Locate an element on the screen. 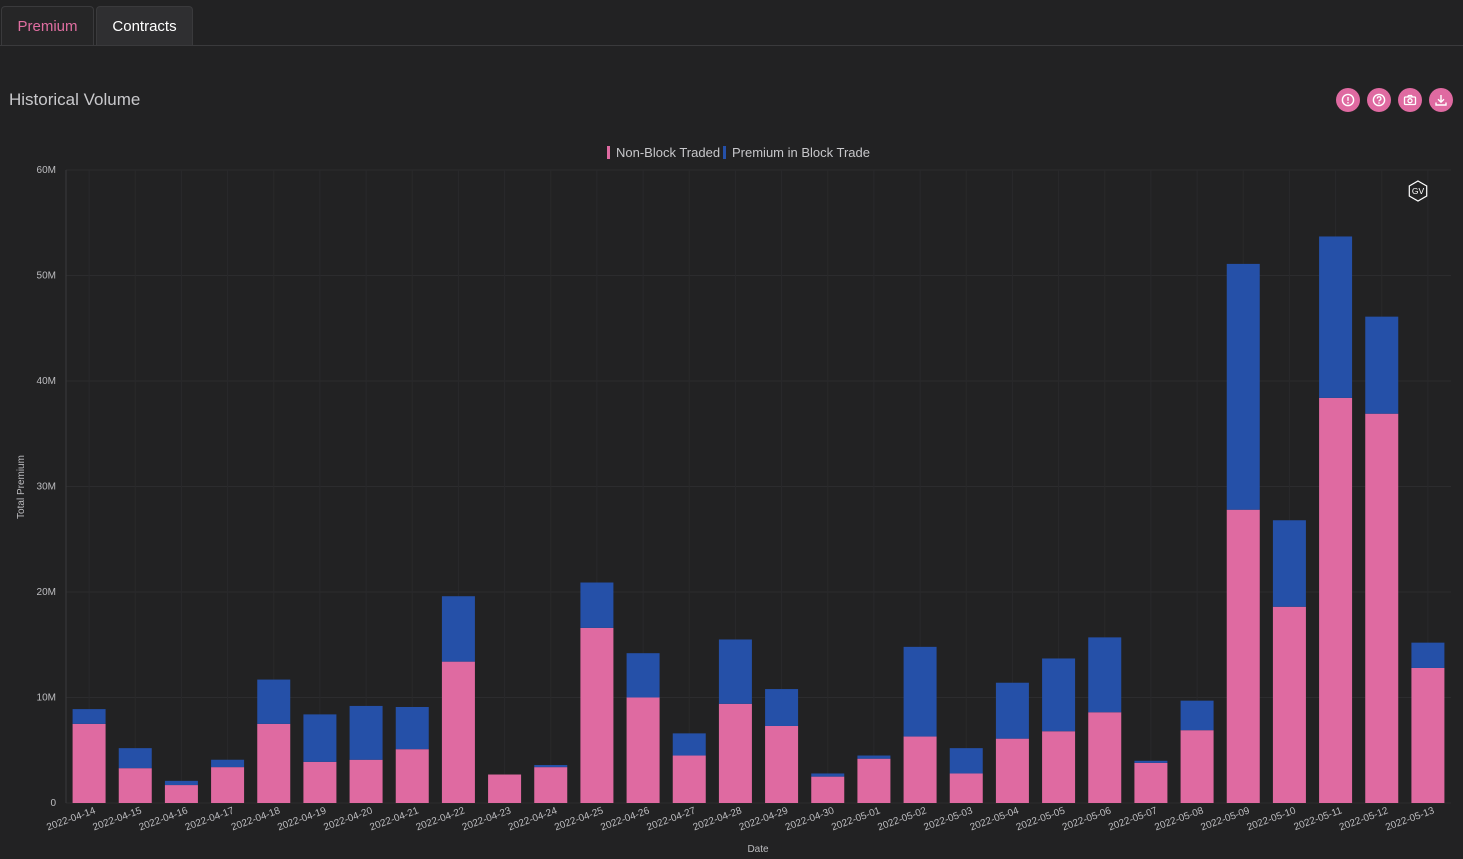 This screenshot has height=859, width=1463. x-tick-label: 2022-04-23 is located at coordinates (487, 819).